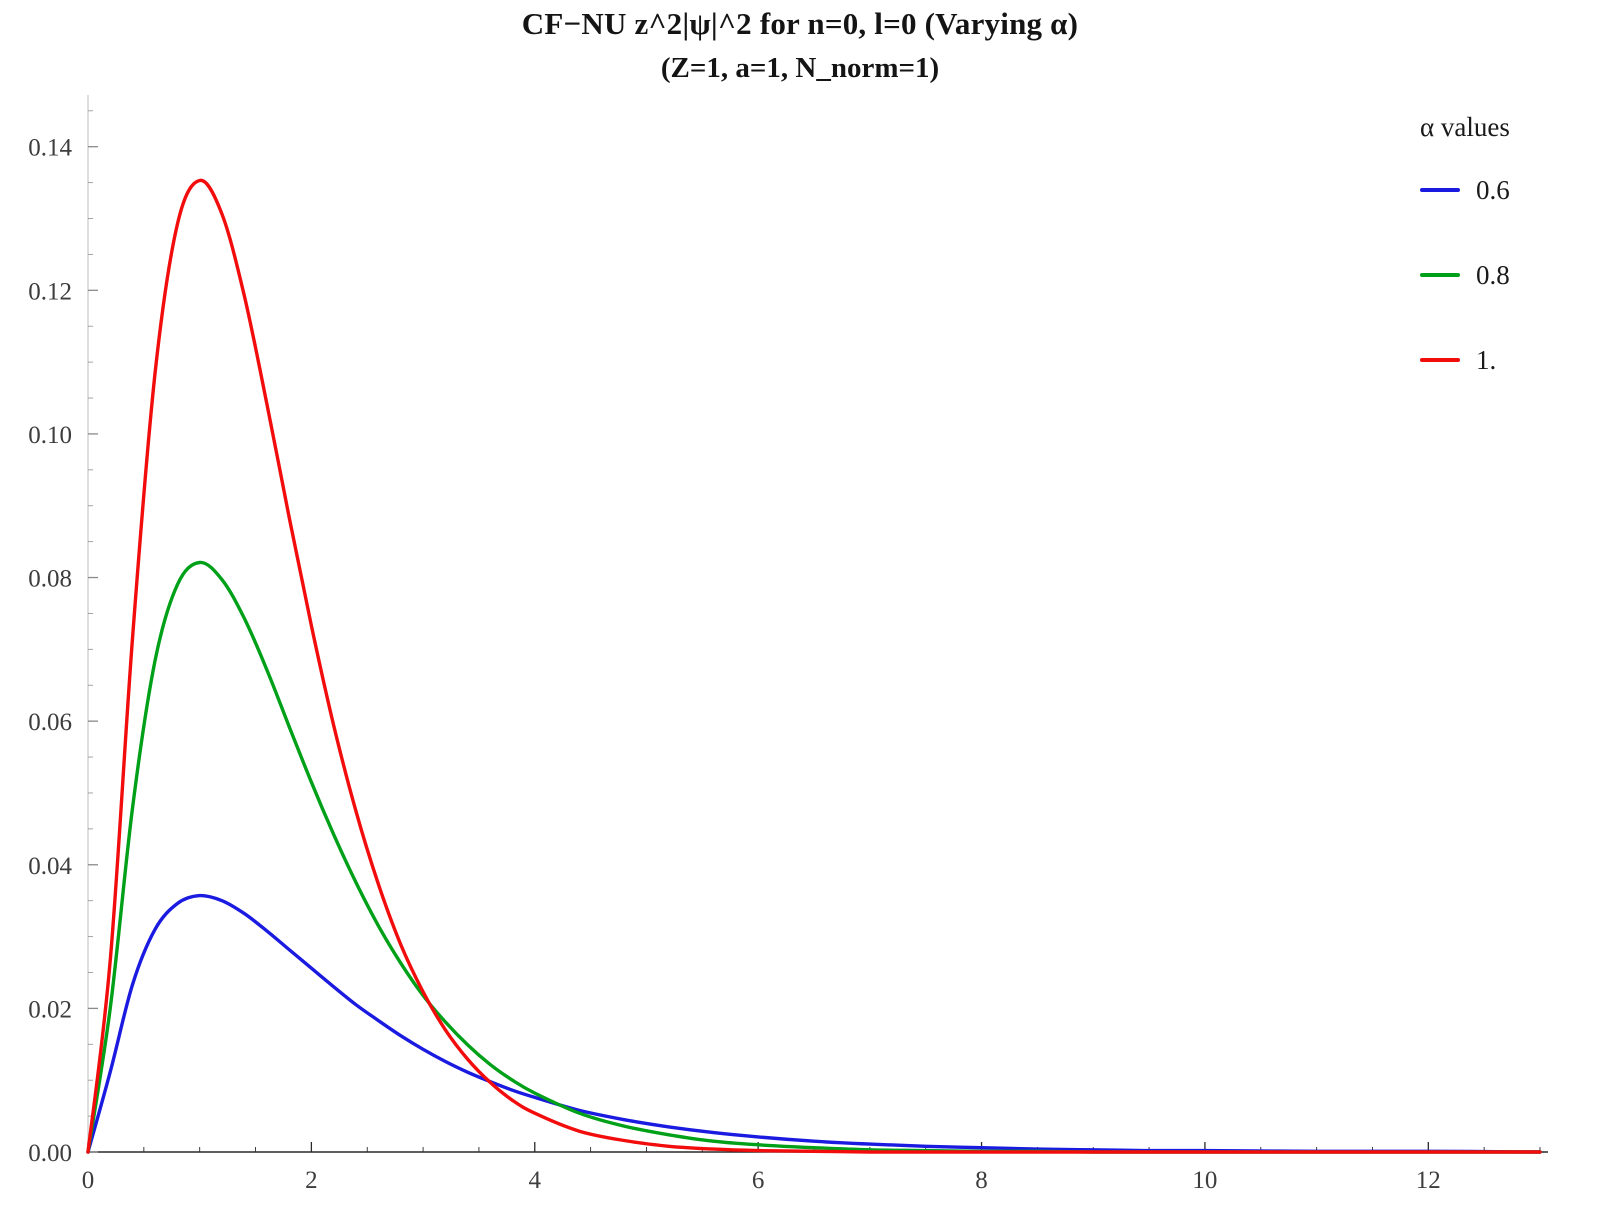 Image resolution: width=1600 pixels, height=1207 pixels. I want to click on legend-header: α values, so click(1465, 127).